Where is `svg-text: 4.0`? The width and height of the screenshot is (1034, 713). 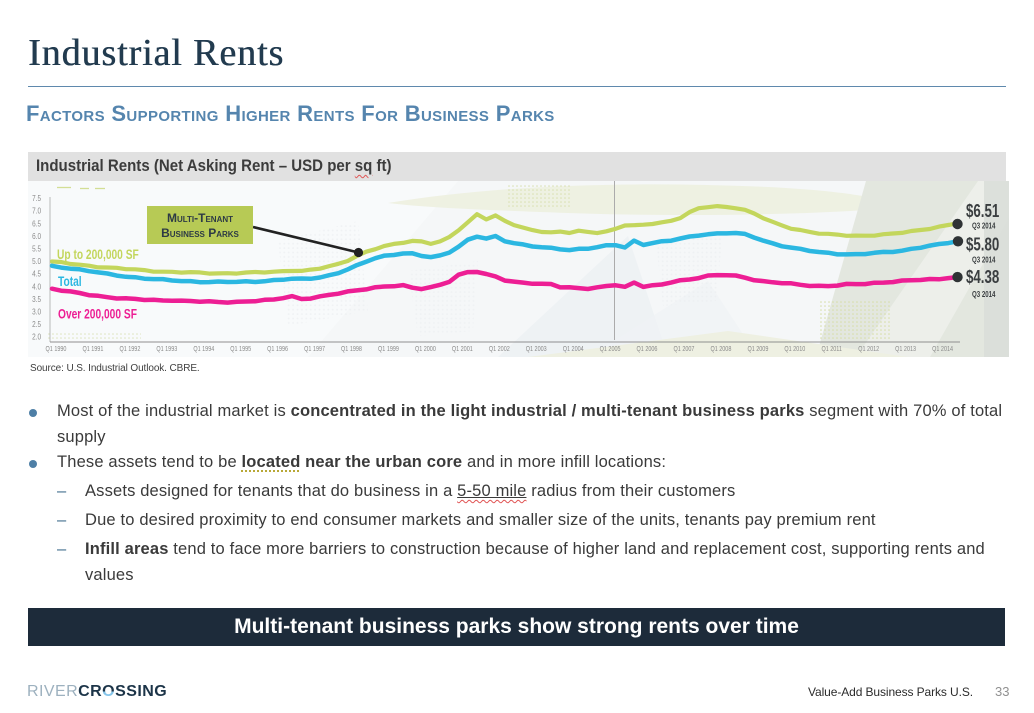
svg-text: 4.0 is located at coordinates (36, 287).